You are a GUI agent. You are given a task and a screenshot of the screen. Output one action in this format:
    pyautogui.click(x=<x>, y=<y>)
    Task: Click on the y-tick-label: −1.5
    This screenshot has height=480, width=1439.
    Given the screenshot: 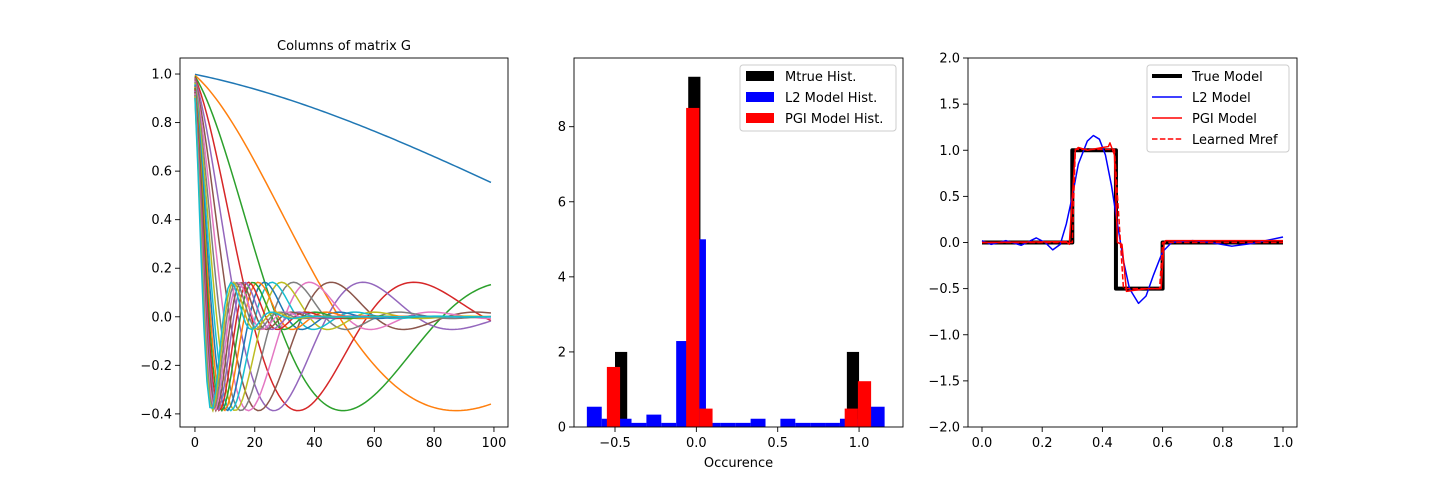 What is the action you would take?
    pyautogui.click(x=944, y=381)
    